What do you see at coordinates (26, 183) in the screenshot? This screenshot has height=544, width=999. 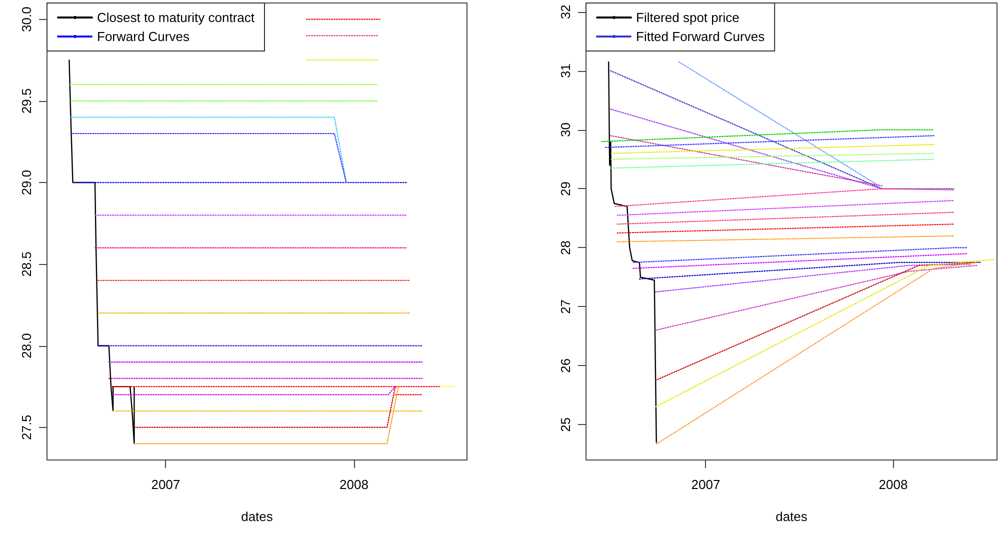 I see `y-tick-label: 29.0` at bounding box center [26, 183].